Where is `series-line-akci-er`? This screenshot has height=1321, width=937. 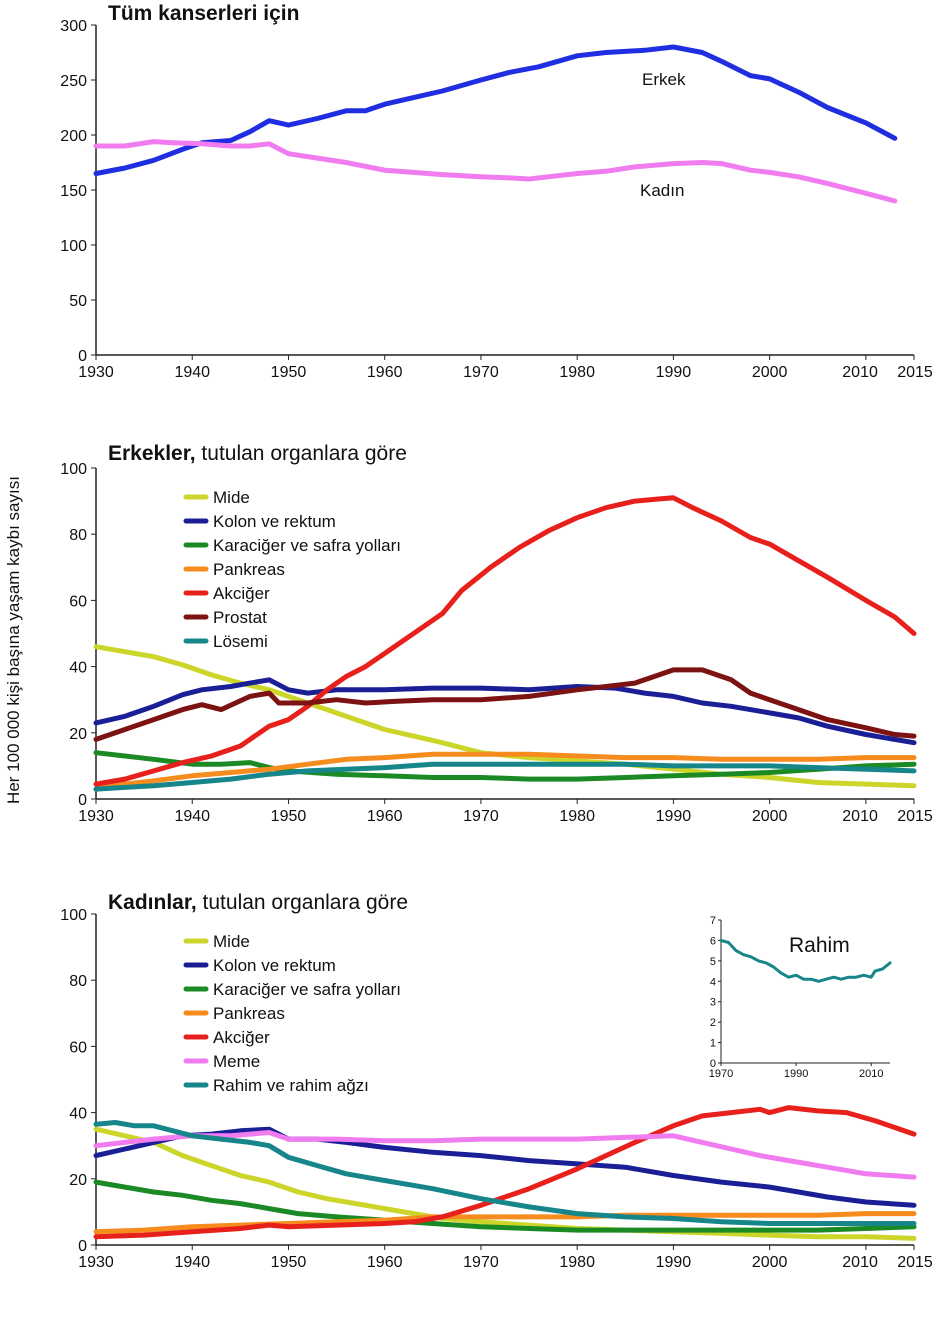
series-line-akci-er is located at coordinates (505, 1172).